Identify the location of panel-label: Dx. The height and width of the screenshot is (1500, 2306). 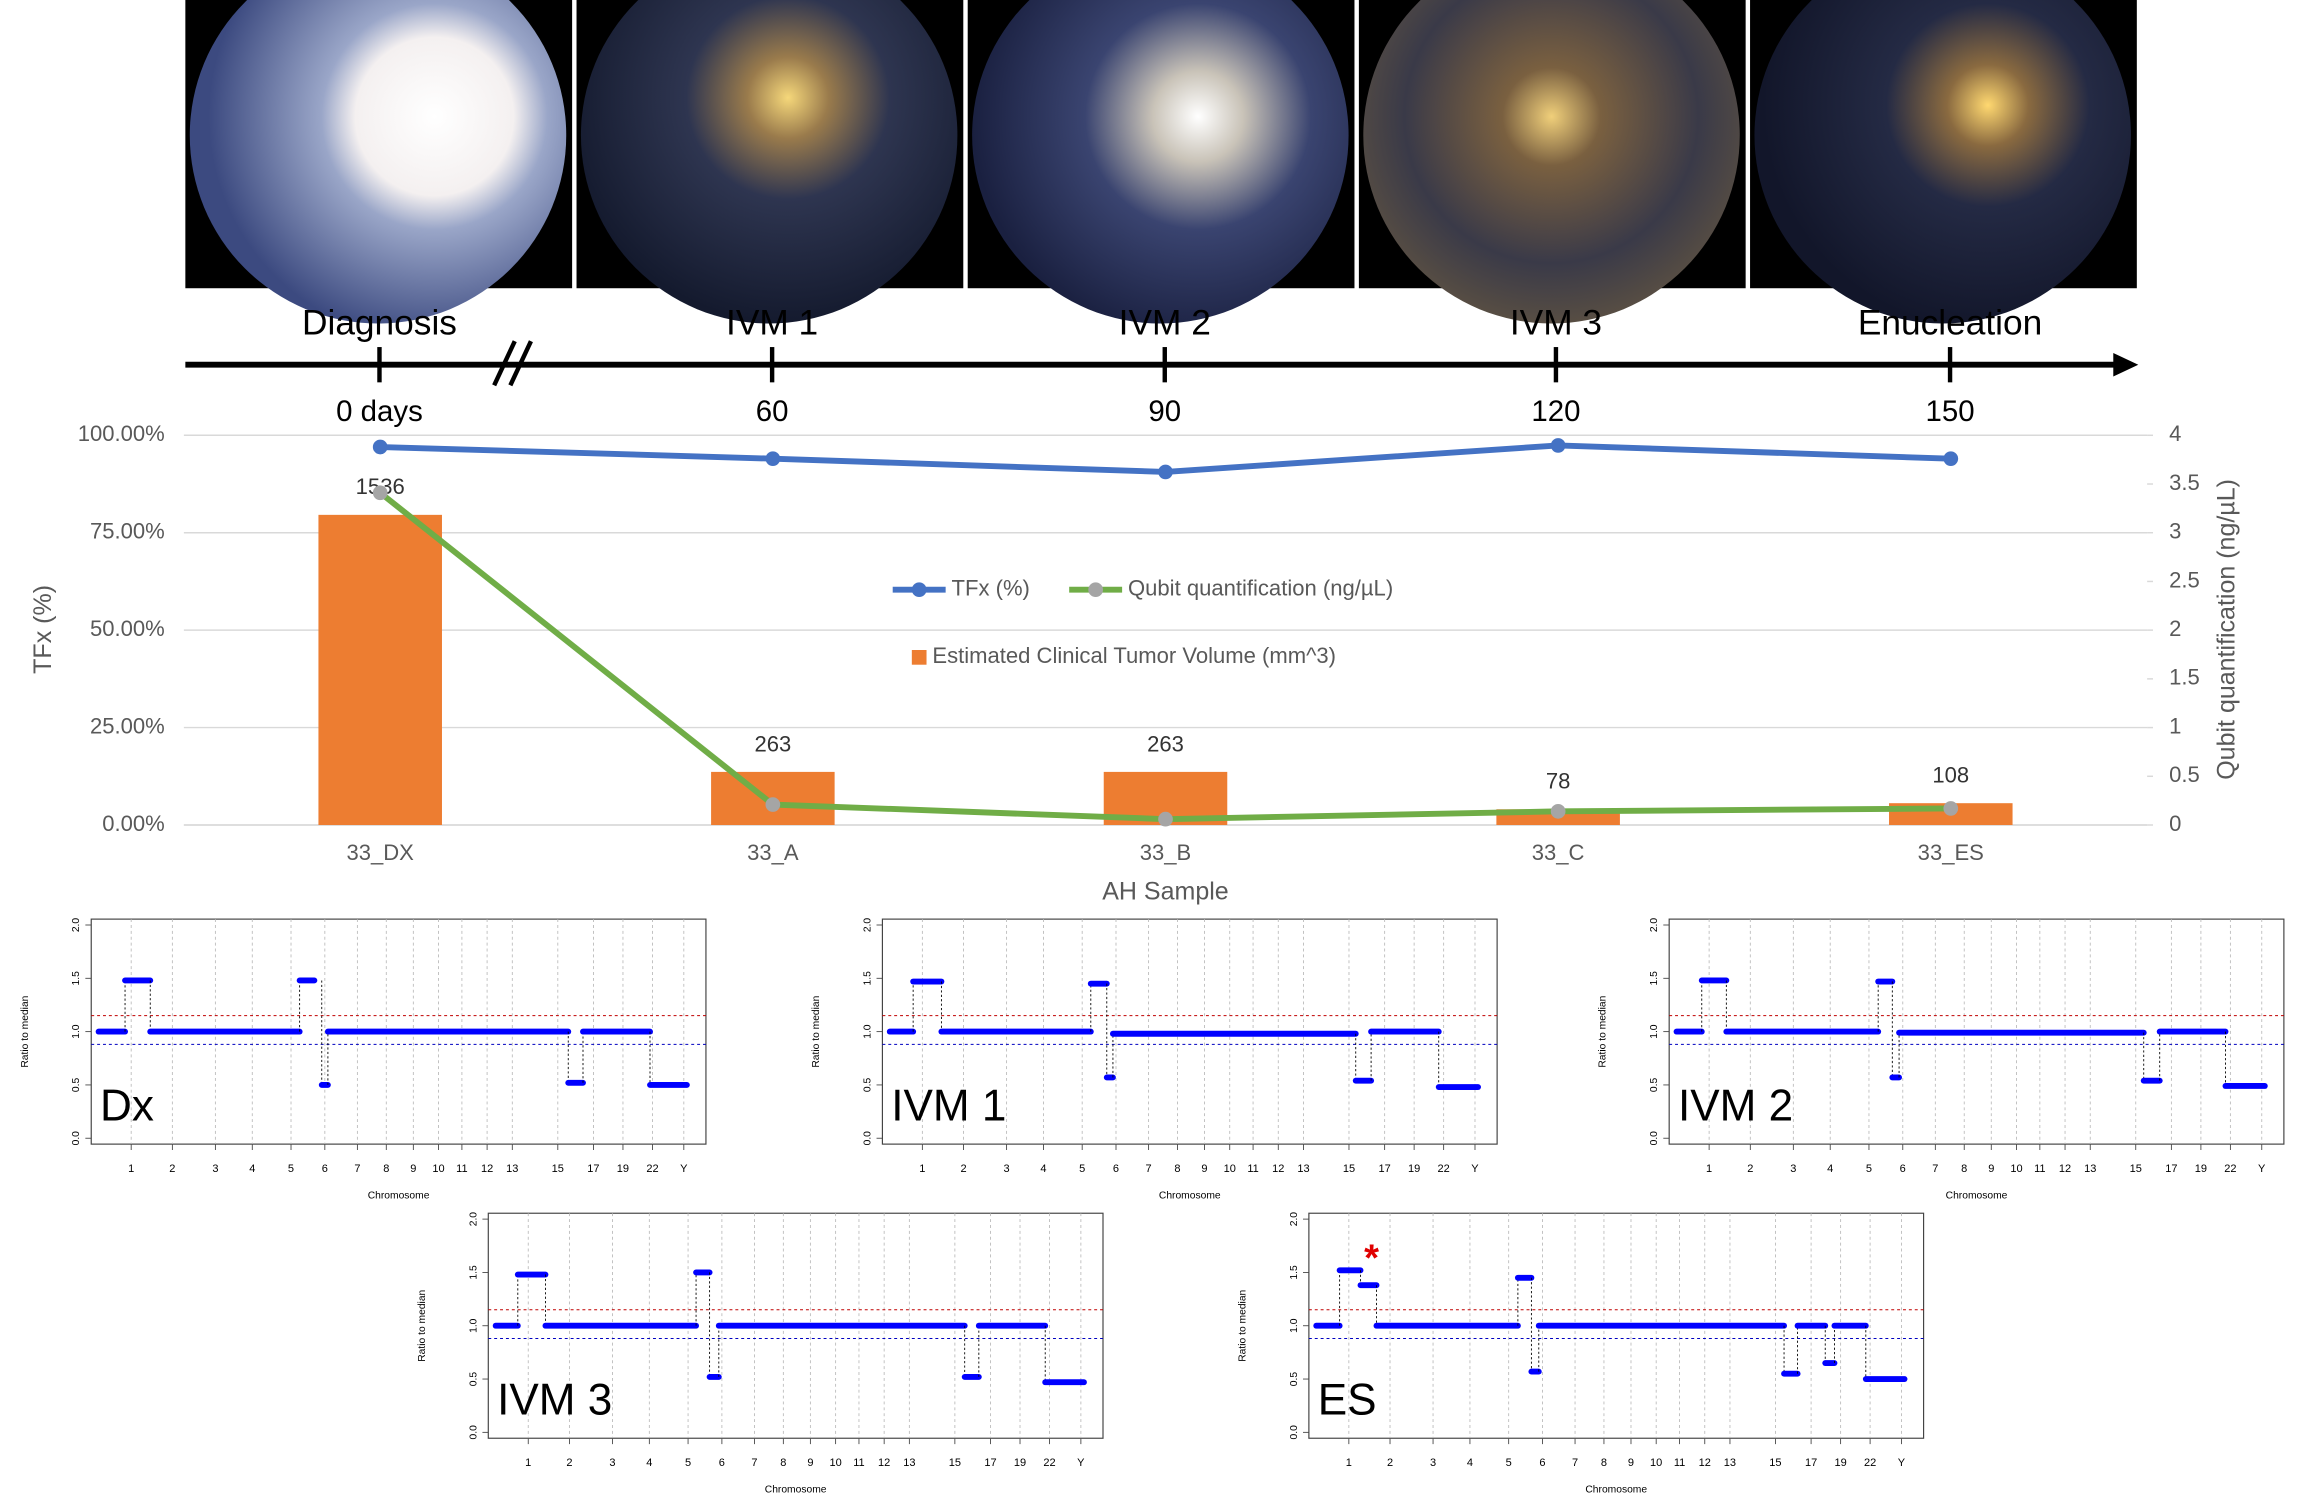
(127, 1105).